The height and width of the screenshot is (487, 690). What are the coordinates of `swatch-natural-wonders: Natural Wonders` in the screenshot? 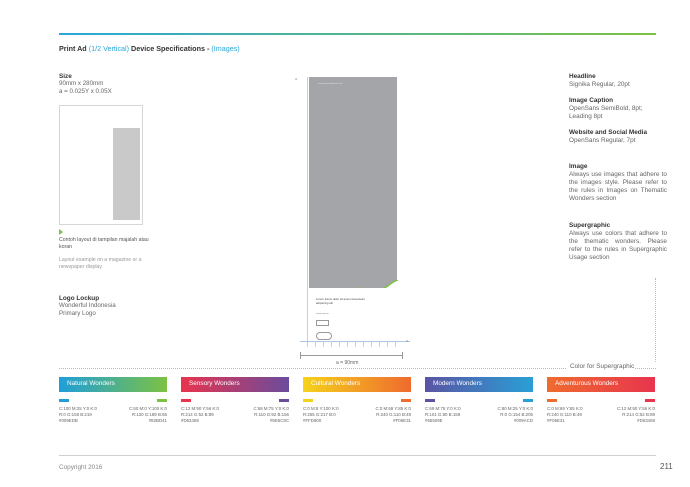 It's located at (113, 384).